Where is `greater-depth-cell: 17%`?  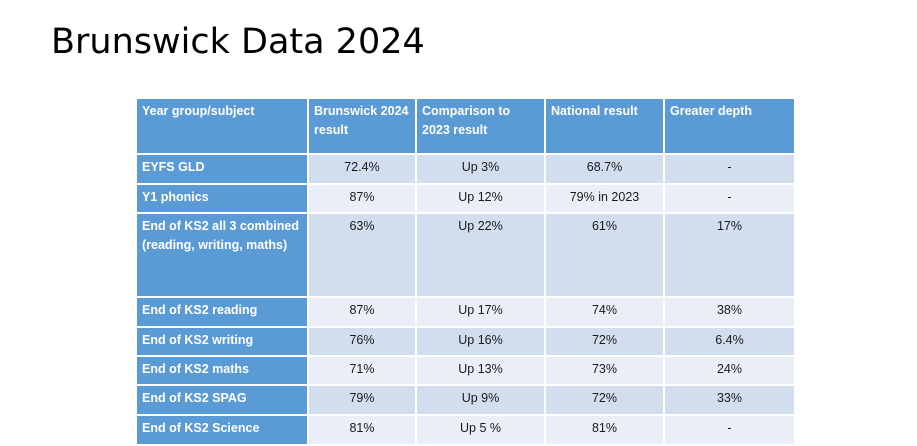
greater-depth-cell: 17% is located at coordinates (729, 255).